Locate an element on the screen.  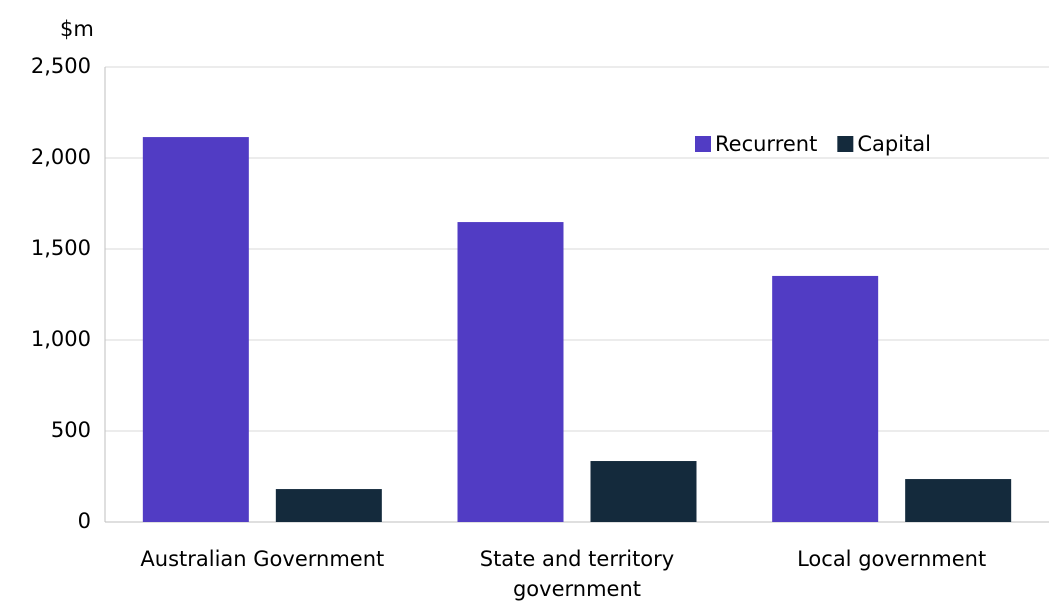
y-tick-label: 0 is located at coordinates (84, 521).